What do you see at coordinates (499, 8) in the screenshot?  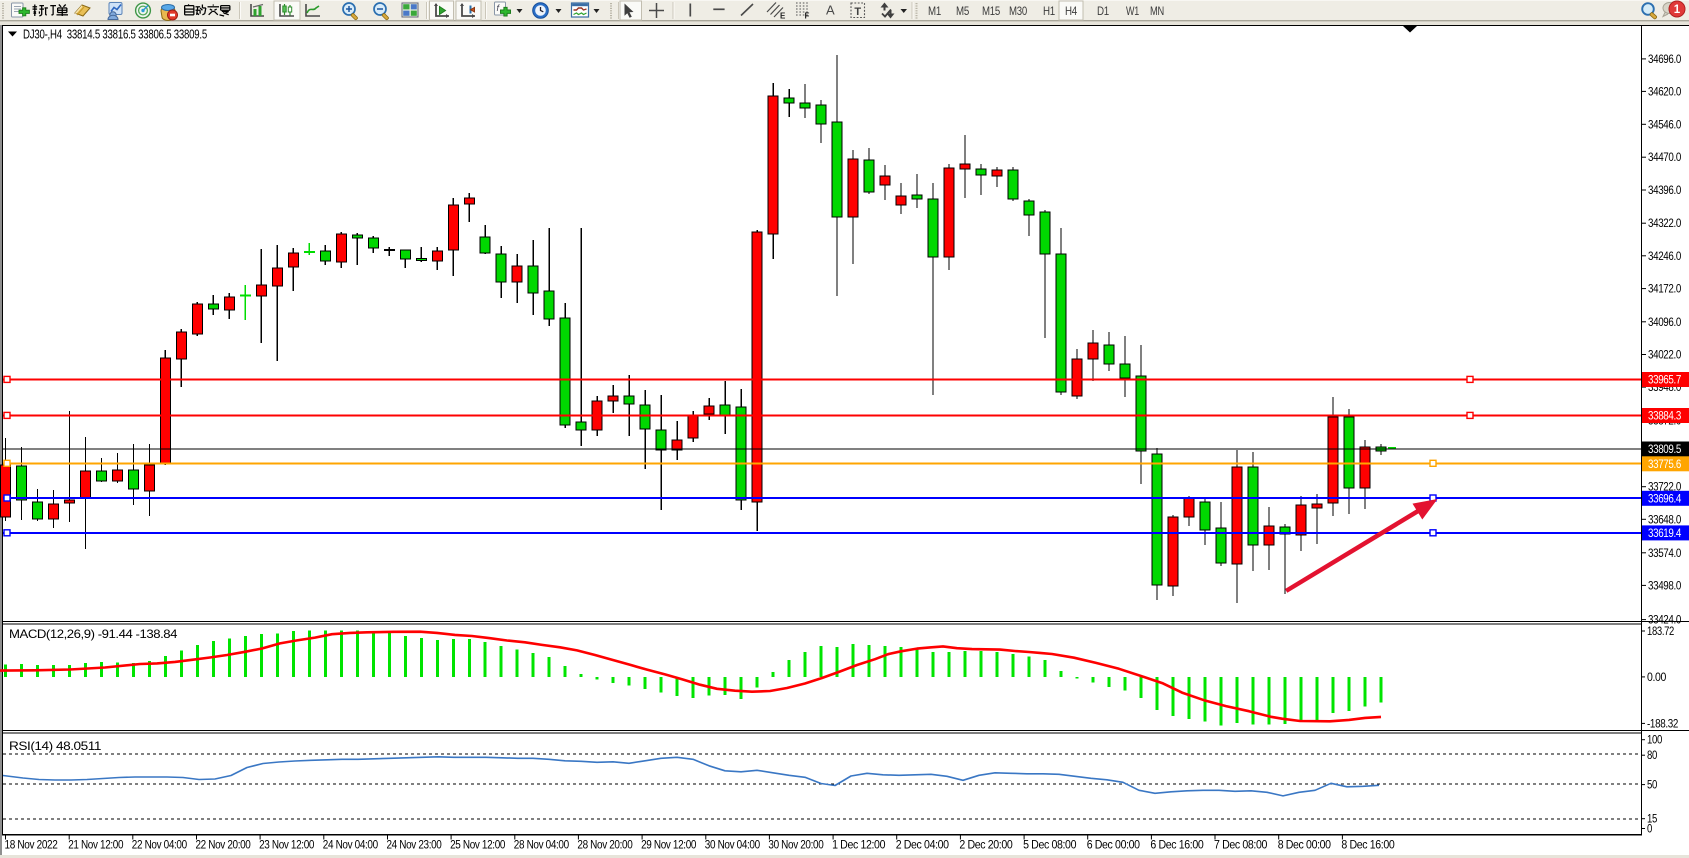 I see `svg-text: f` at bounding box center [499, 8].